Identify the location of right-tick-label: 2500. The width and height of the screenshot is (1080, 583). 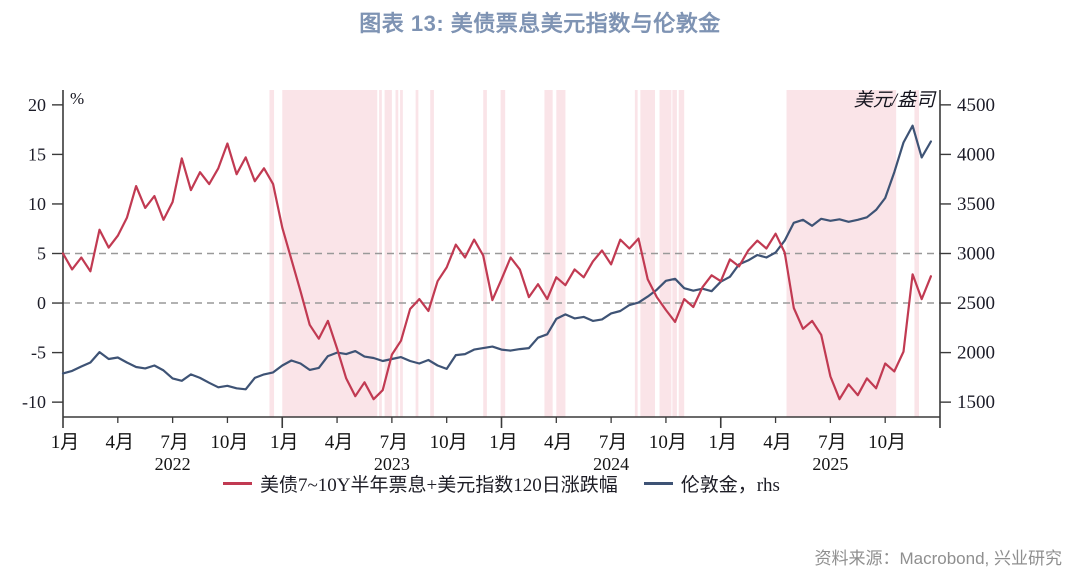
(976, 303).